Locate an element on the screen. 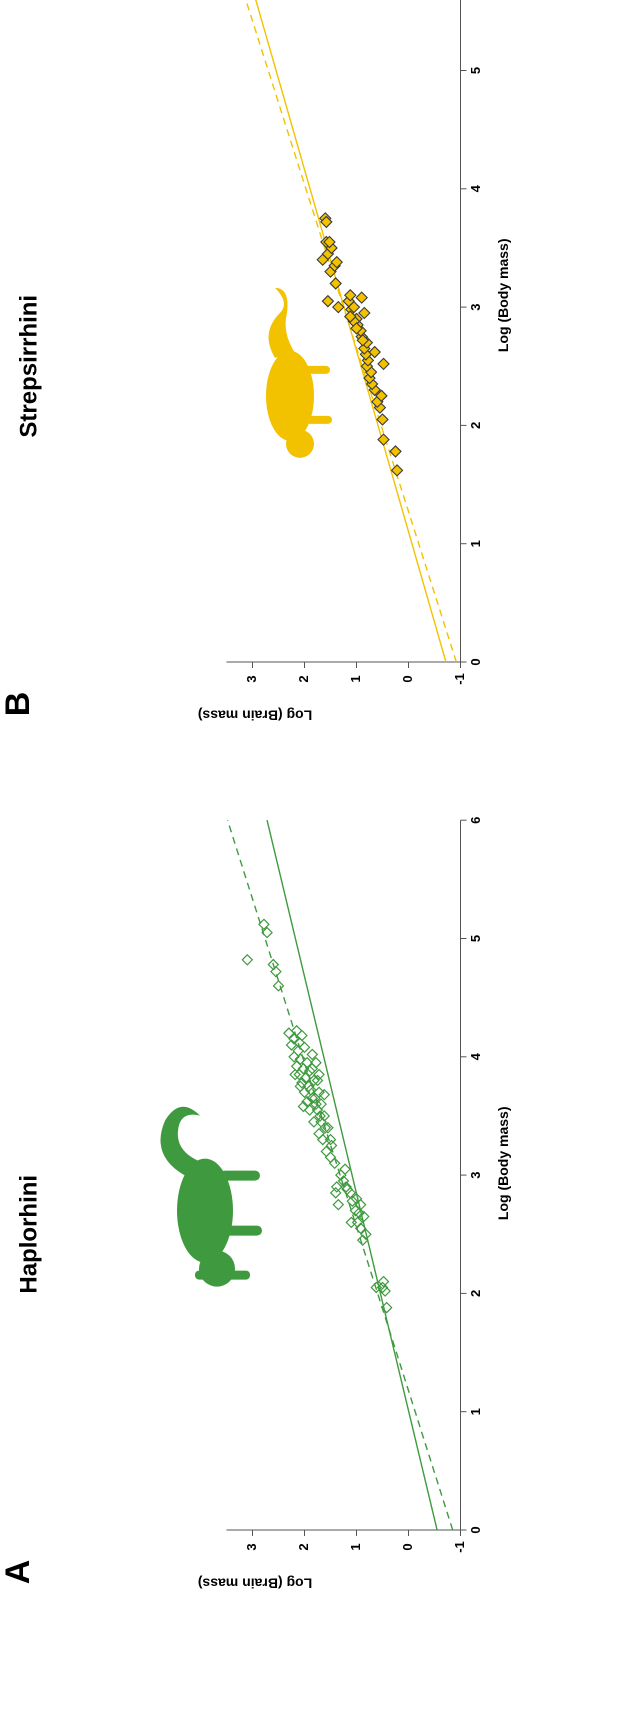 The image size is (644, 1735). fit-line-solid is located at coordinates (352, 1175).